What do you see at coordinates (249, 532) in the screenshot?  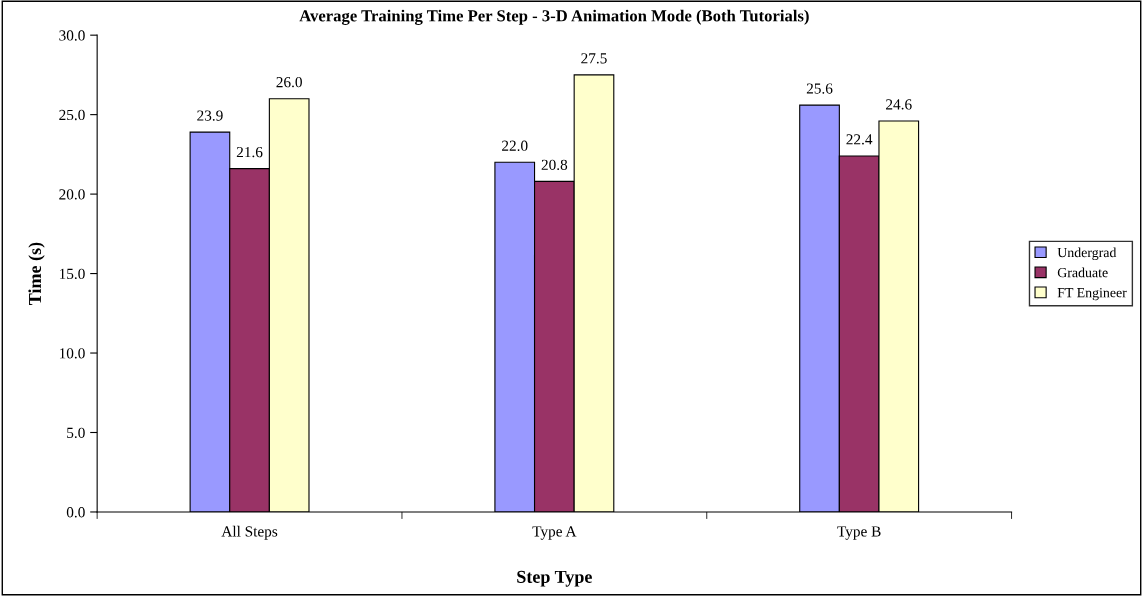 I see `x-tick-label: All Steps` at bounding box center [249, 532].